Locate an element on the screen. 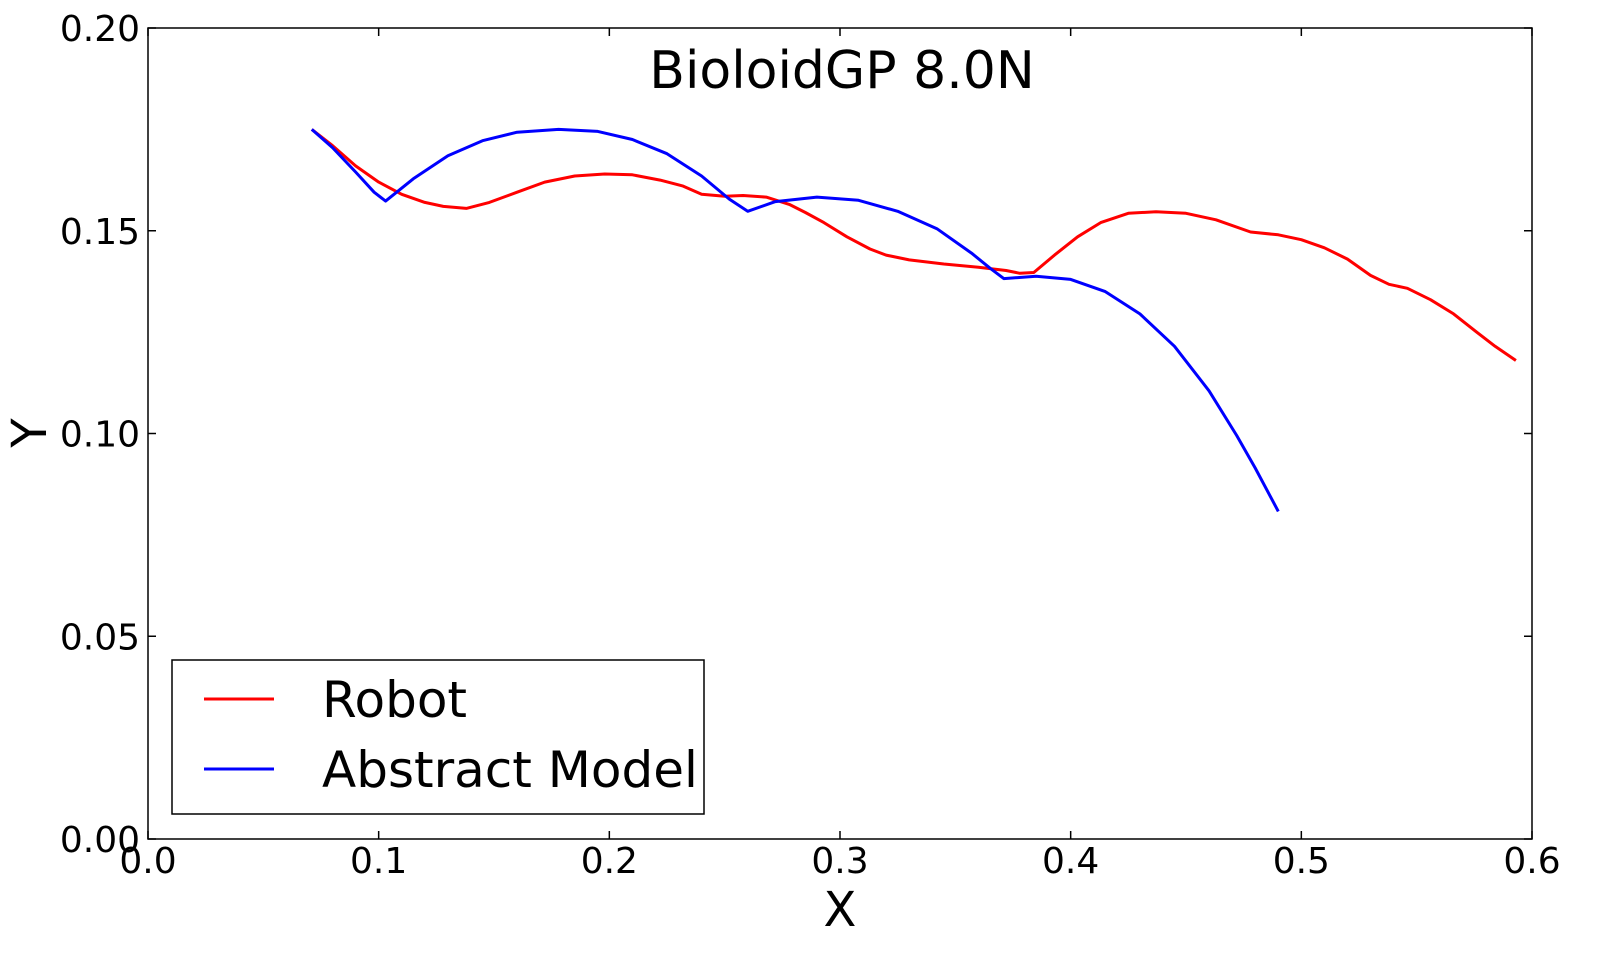 This screenshot has height=977, width=1624. x-tick-label: 0.3 is located at coordinates (839, 861).